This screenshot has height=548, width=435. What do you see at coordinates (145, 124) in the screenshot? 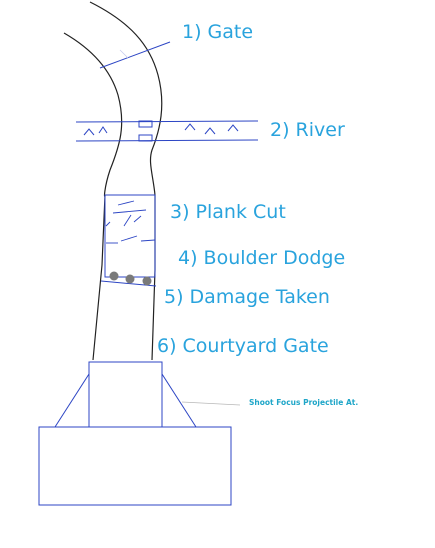
I see `bridge-plank` at bounding box center [145, 124].